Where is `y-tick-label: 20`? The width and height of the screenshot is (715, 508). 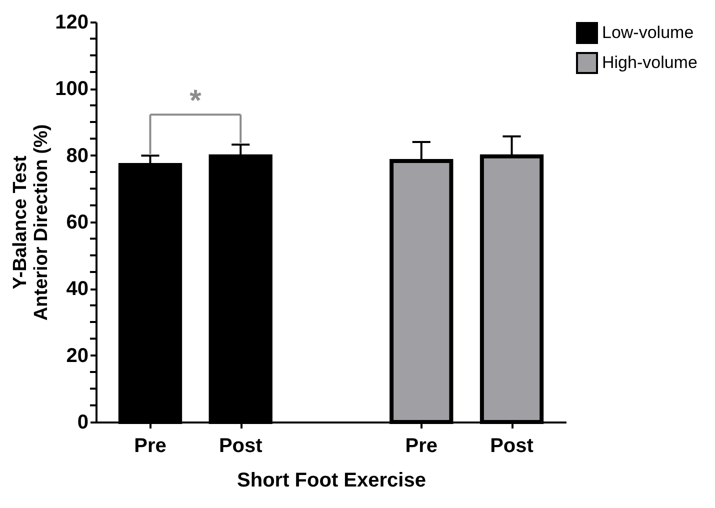 y-tick-label: 20 is located at coordinates (77, 355).